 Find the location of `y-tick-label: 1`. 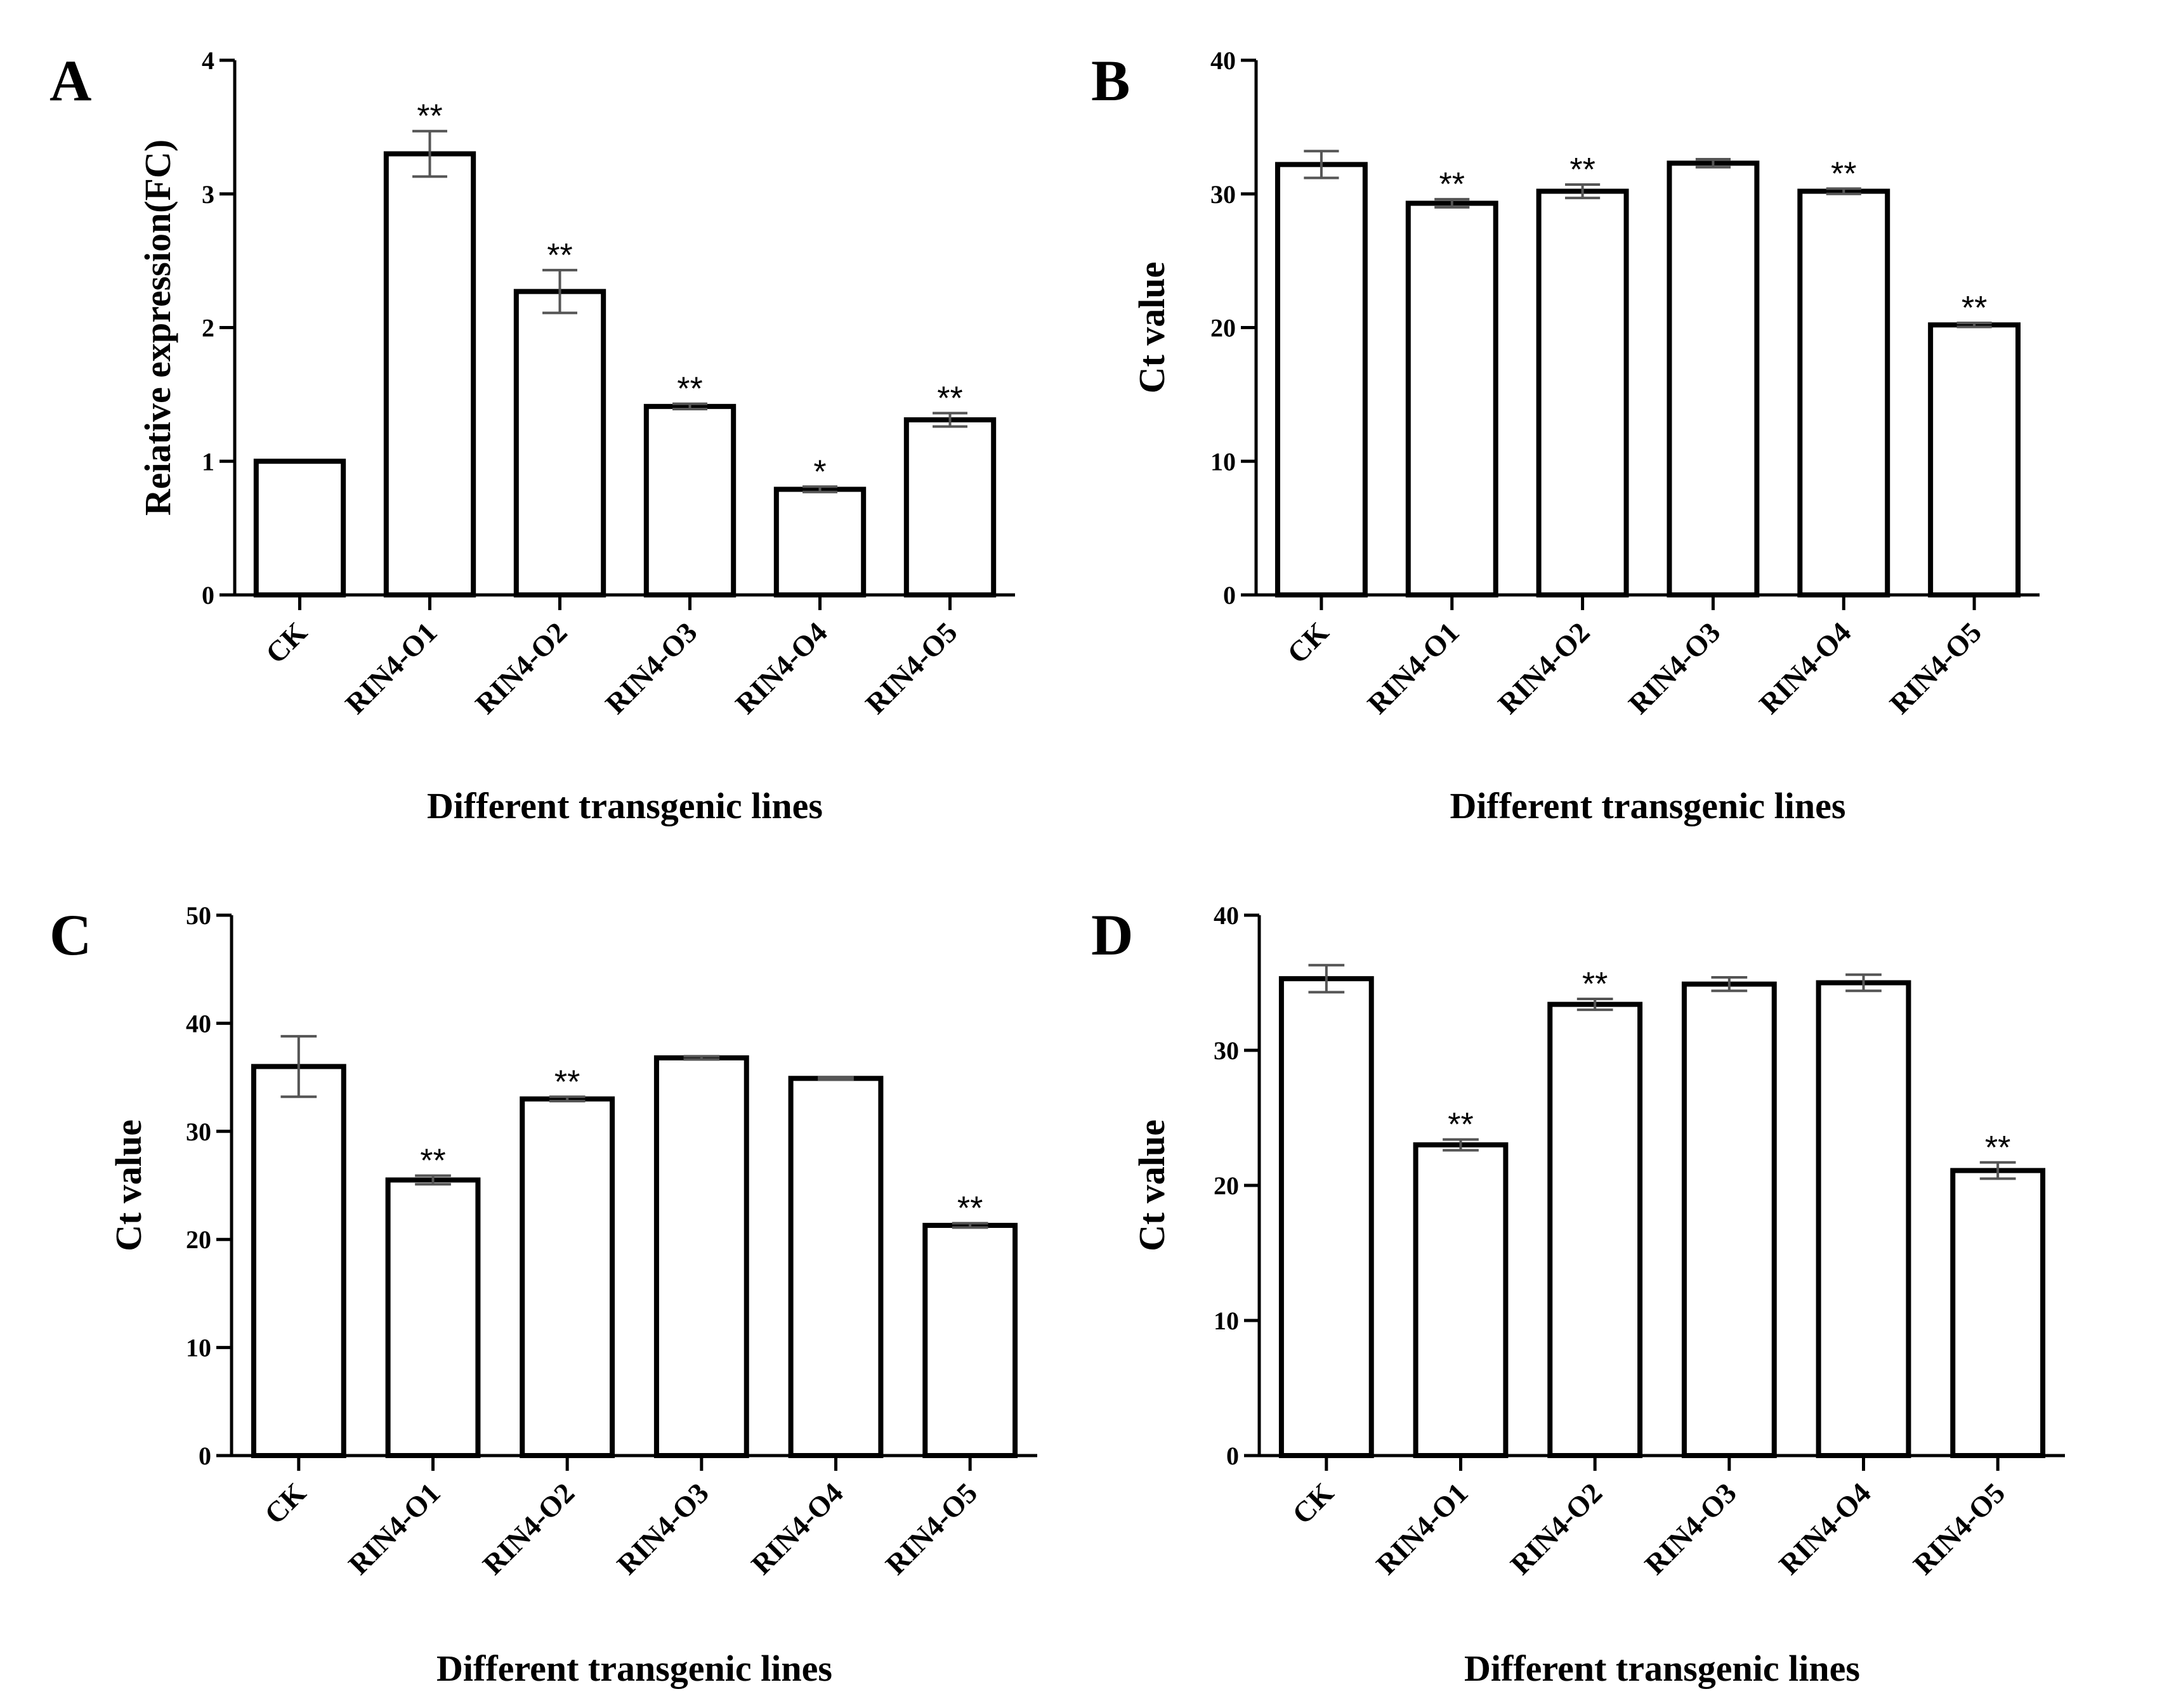

y-tick-label: 1 is located at coordinates (208, 461).